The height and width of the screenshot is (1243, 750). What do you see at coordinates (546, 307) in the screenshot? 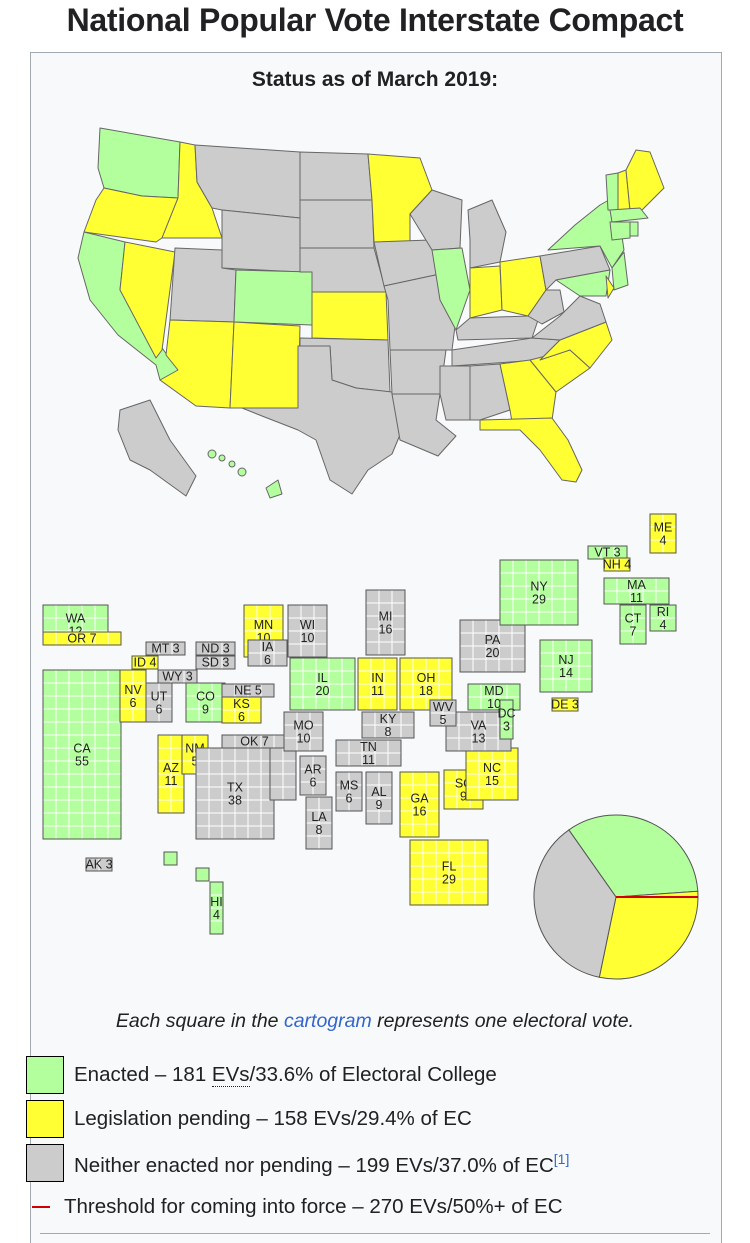
I see `geo-state-wv` at bounding box center [546, 307].